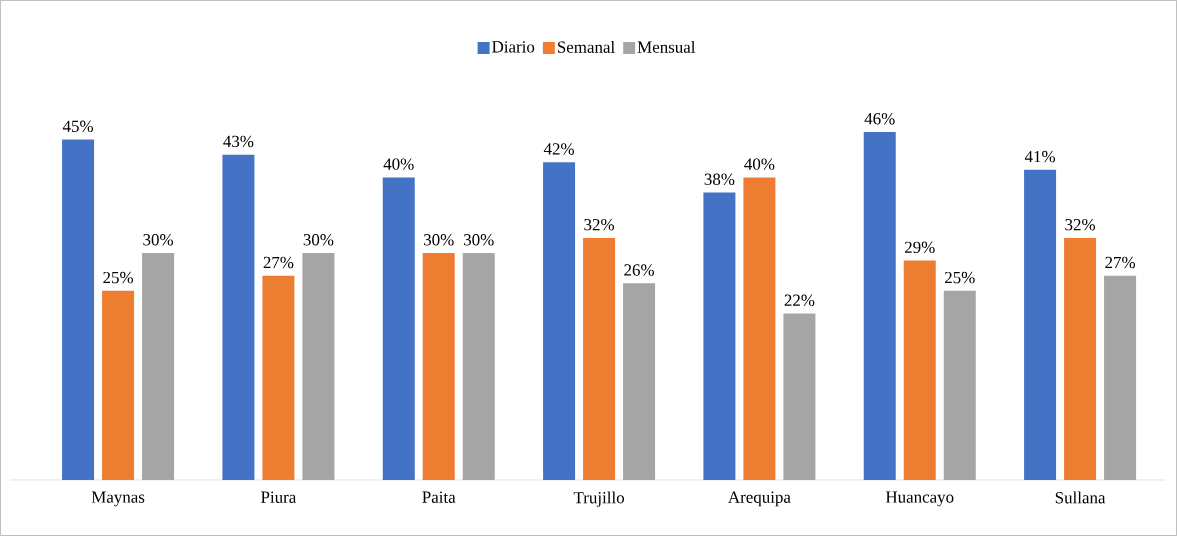  I want to click on data-label: 38%, so click(719, 179).